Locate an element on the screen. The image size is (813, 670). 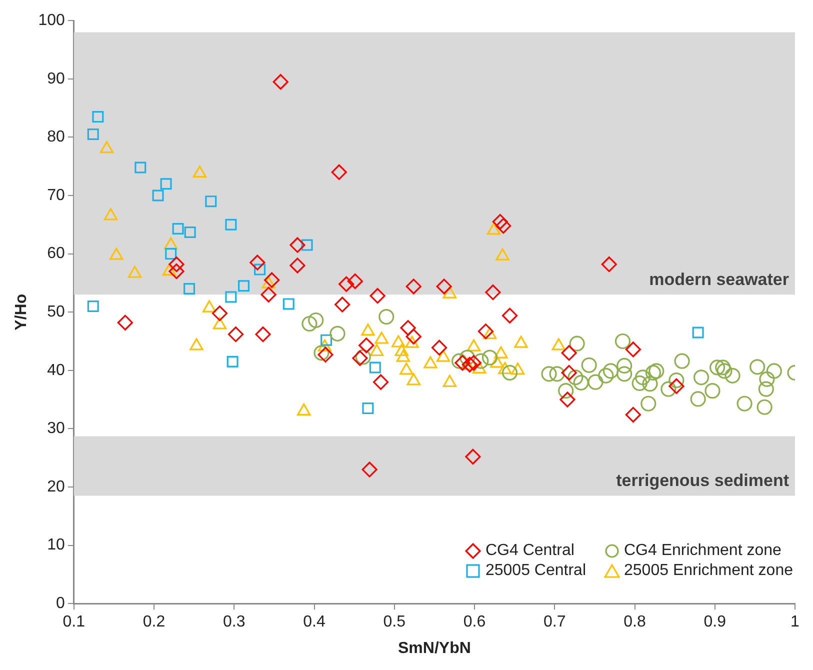
y-tick-label: 20 is located at coordinates (56, 487).